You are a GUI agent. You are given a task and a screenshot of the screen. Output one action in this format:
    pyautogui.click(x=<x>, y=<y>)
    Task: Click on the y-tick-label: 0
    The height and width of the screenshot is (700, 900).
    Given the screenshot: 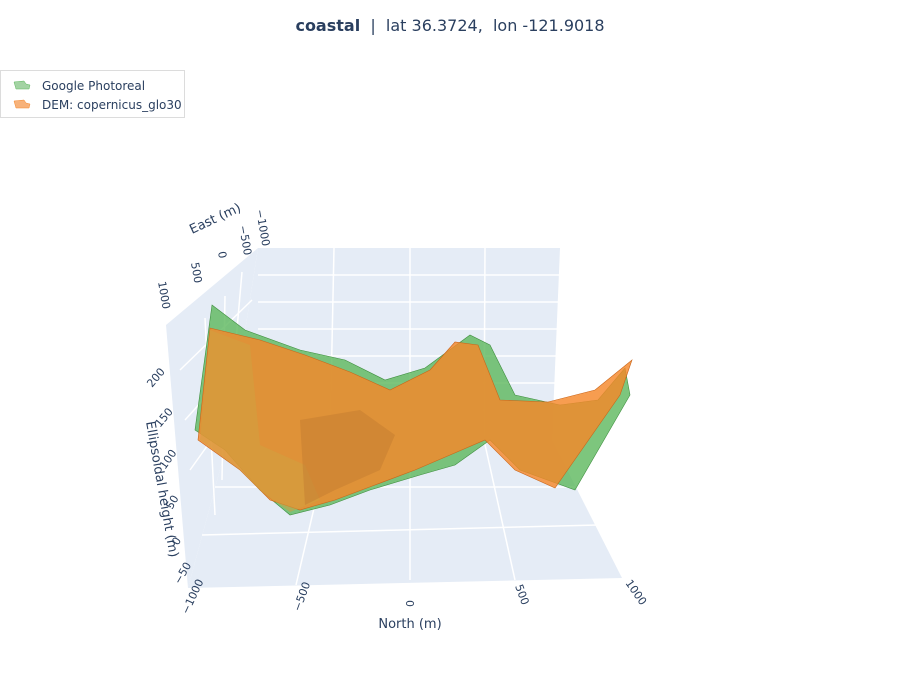 What is the action you would take?
    pyautogui.click(x=222, y=254)
    